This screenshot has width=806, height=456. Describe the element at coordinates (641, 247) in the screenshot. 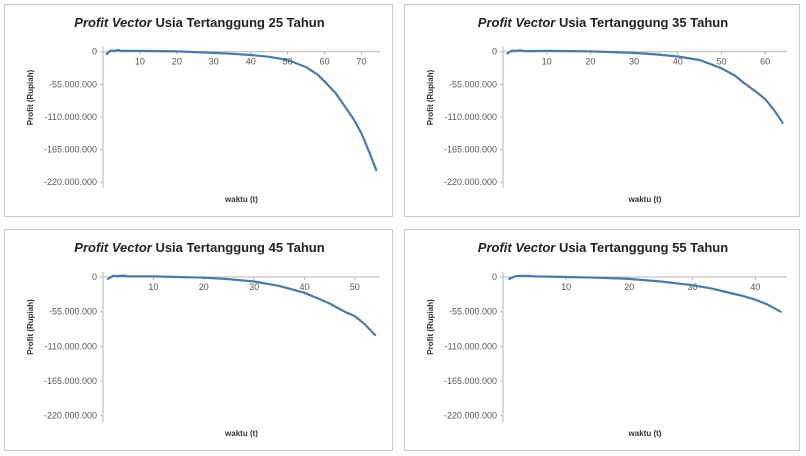

I see `chart-title-rest: Usia Tertanggung 55 Tahun` at that location.